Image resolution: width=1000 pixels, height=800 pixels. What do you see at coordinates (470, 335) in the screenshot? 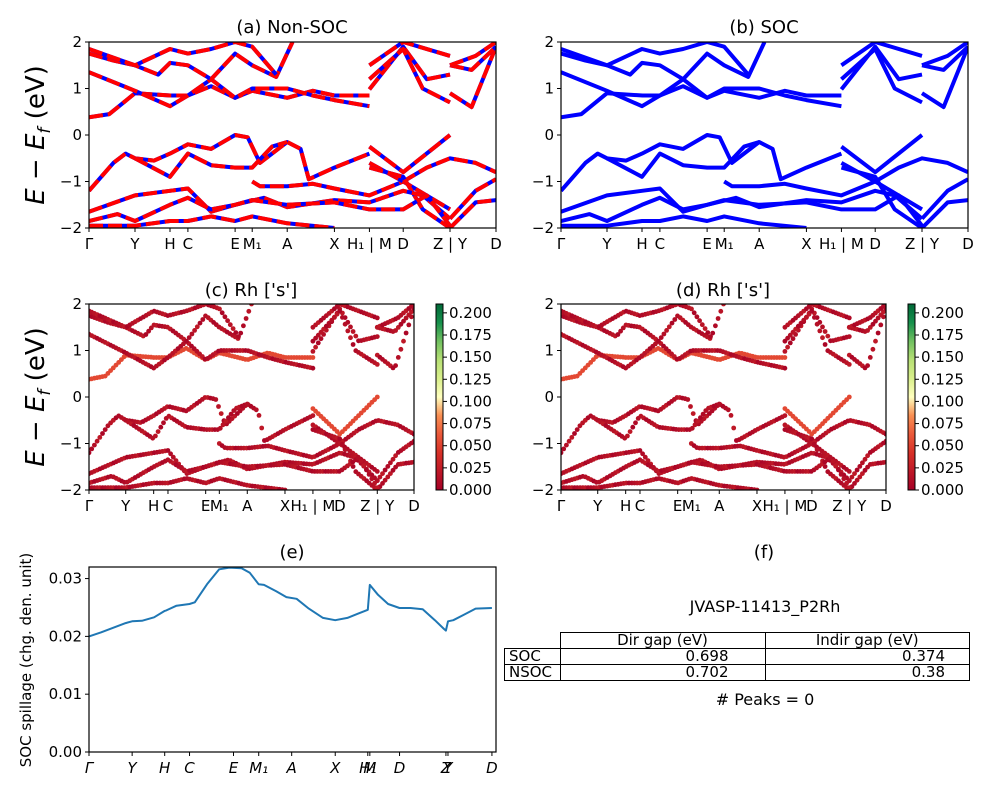
I see `colorbar-tick-label: 0.175` at bounding box center [470, 335].